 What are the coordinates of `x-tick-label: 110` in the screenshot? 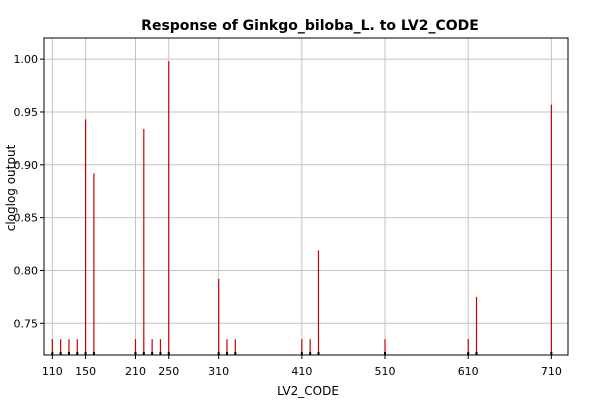 It's located at (52, 371).